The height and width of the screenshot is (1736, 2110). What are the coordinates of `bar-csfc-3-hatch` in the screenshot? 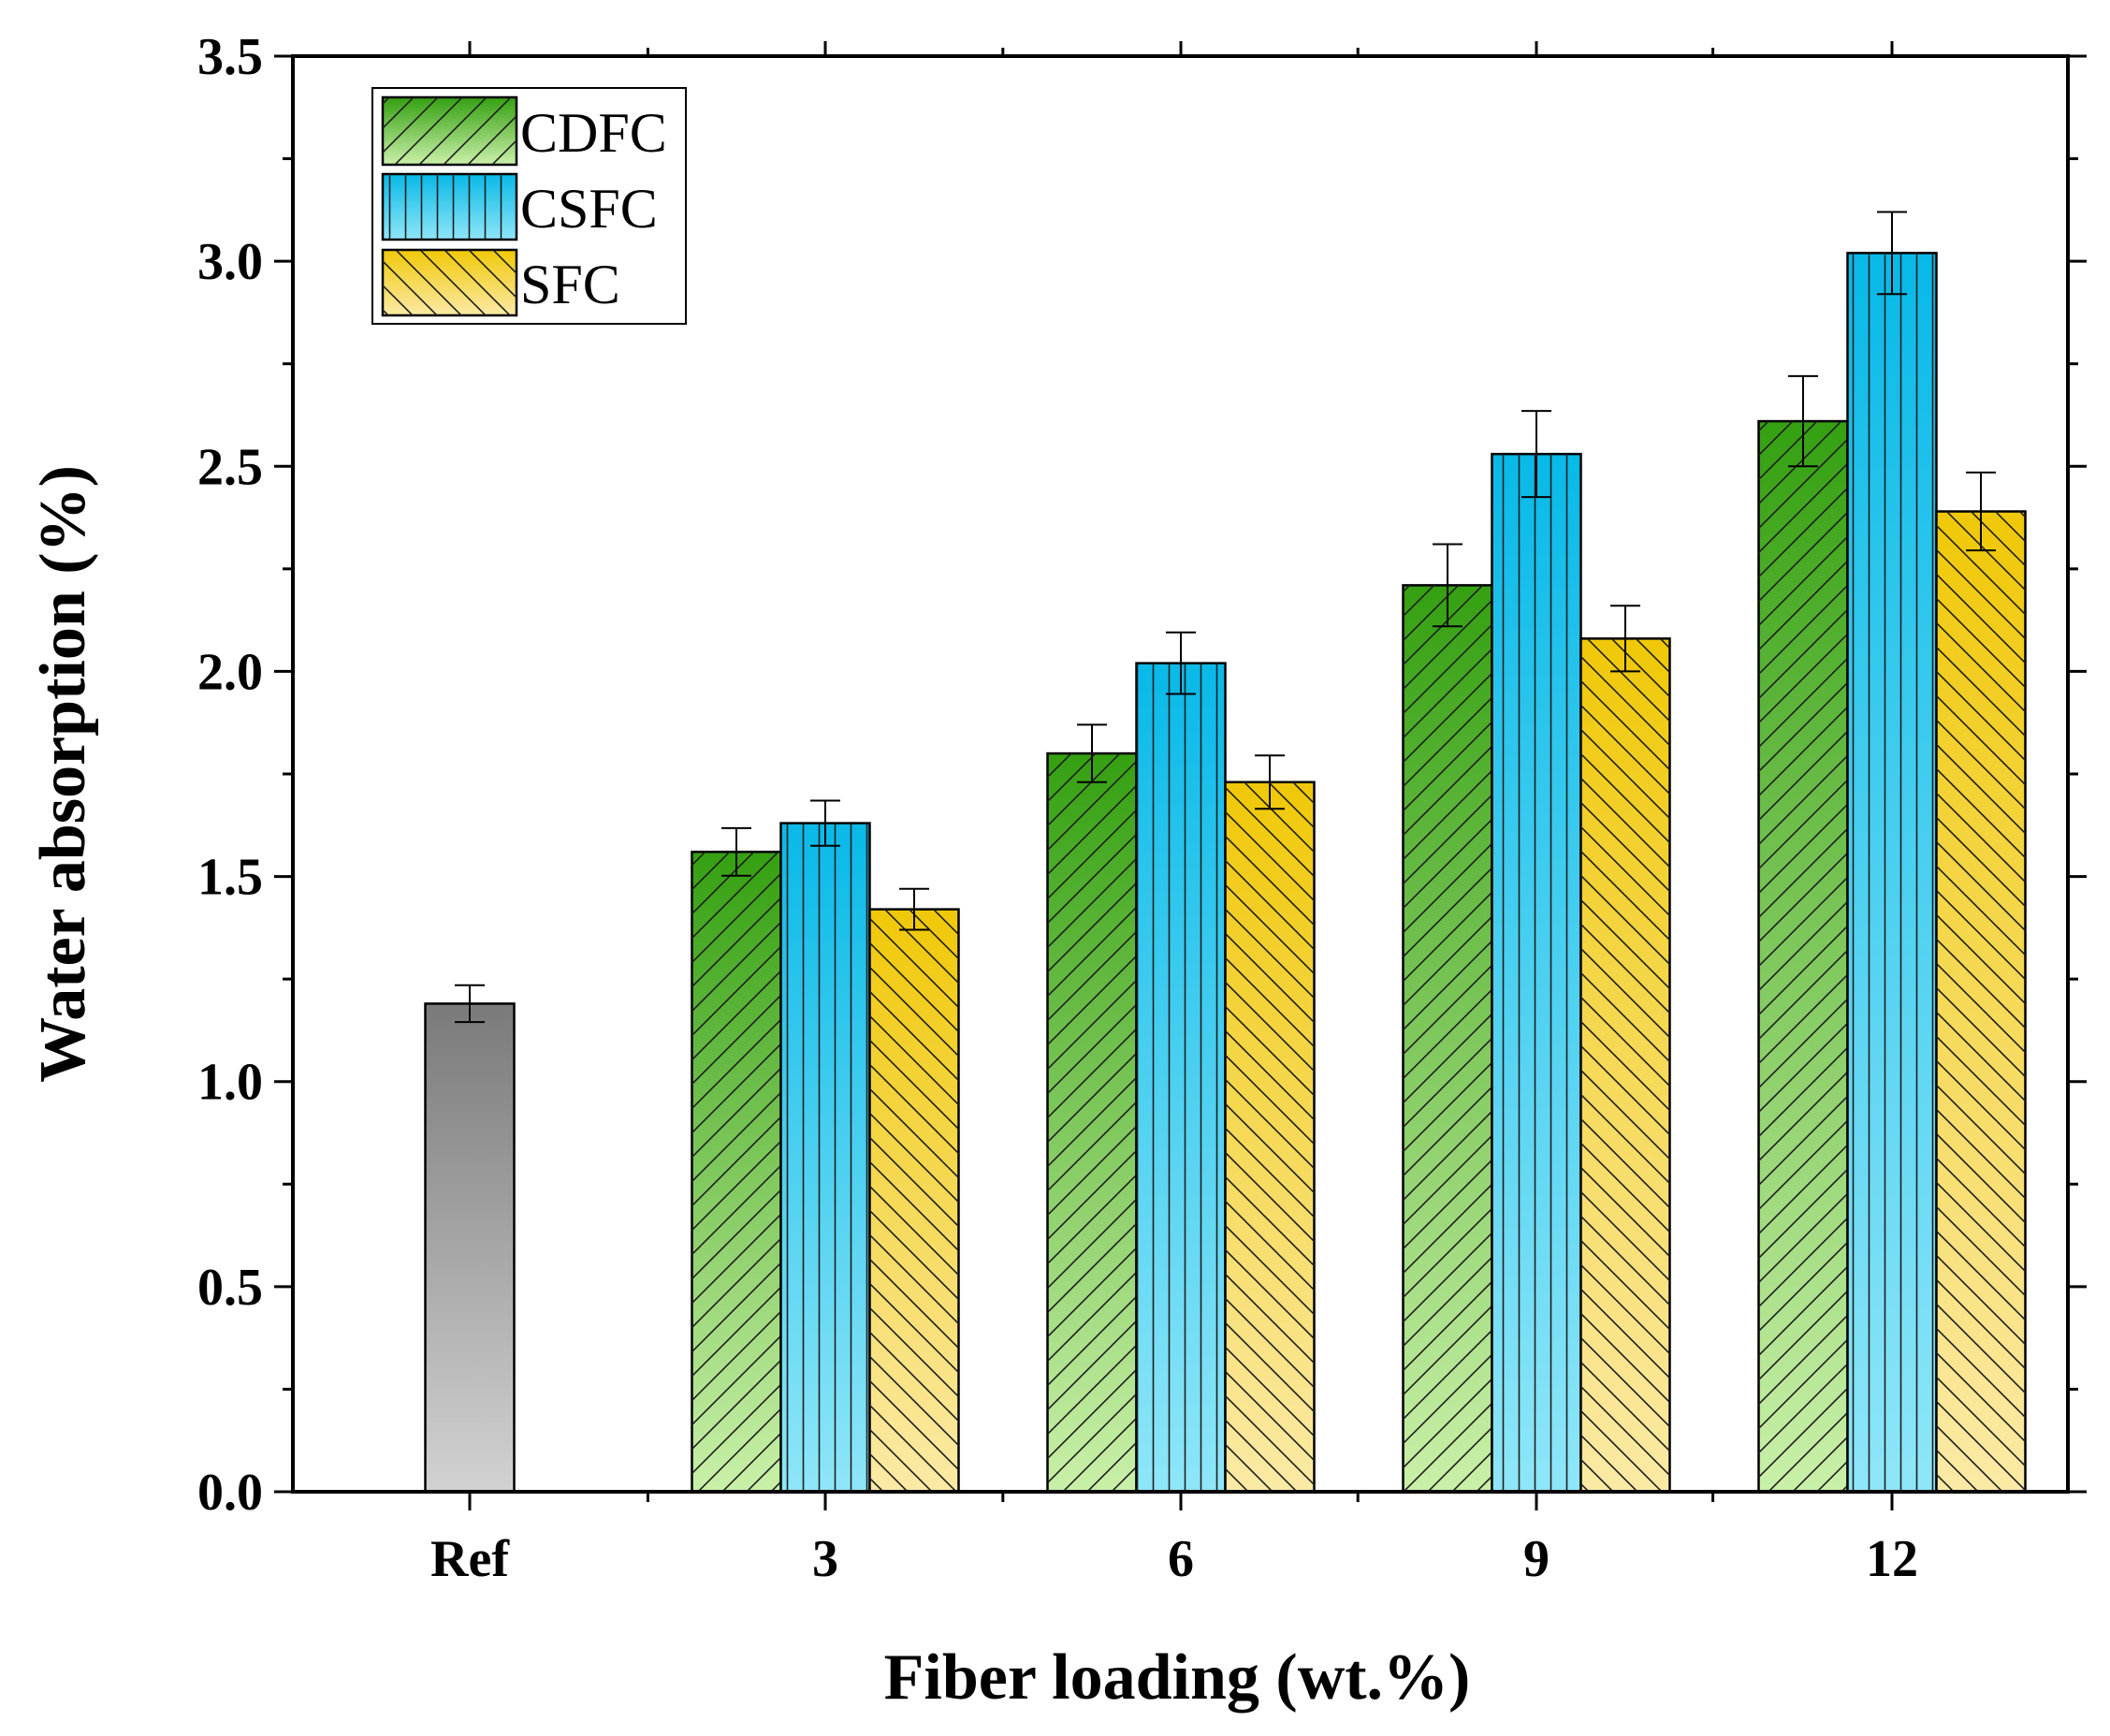 It's located at (825, 1157).